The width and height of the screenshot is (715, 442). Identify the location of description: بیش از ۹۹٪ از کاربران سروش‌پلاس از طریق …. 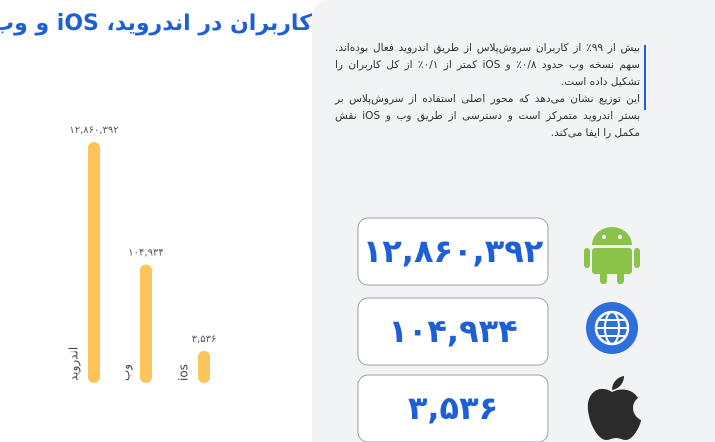
(487, 91).